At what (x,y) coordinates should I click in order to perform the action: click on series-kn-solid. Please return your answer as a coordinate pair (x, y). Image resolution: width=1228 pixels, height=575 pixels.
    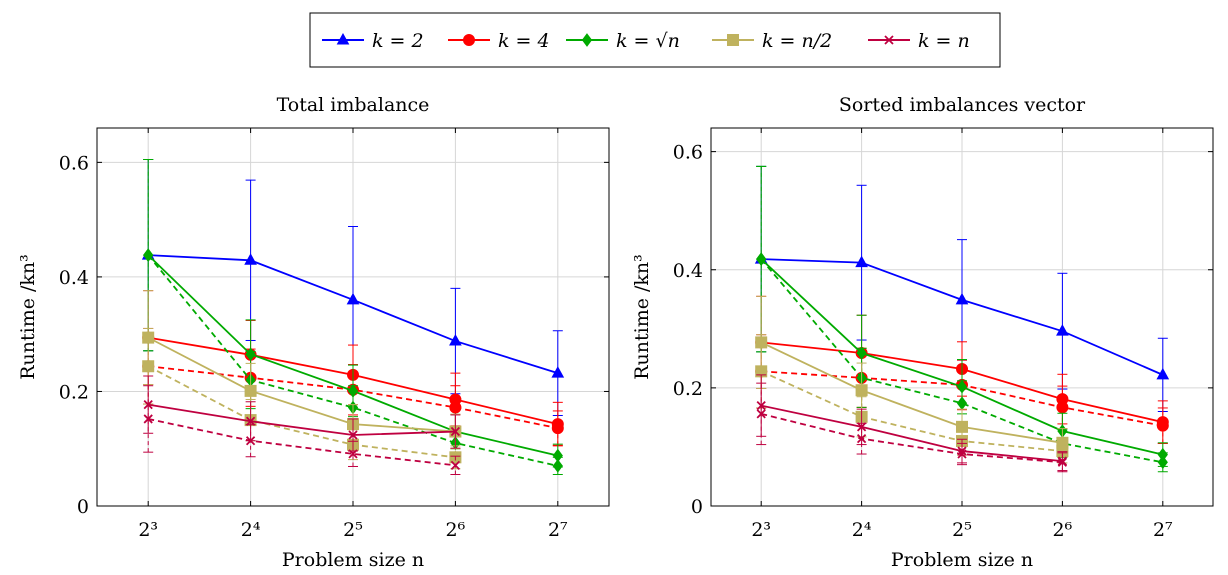
    Looking at the image, I should click on (302, 413).